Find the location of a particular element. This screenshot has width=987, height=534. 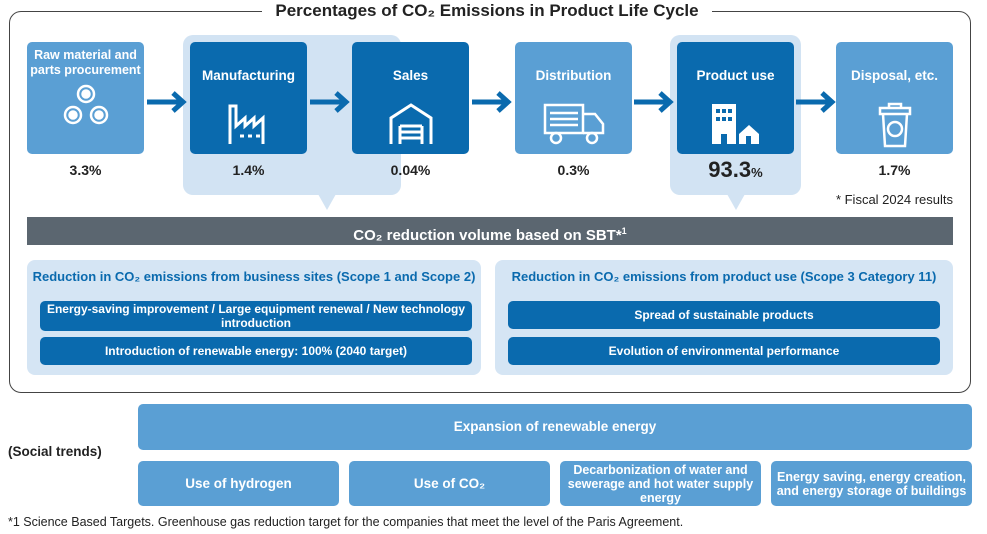

stage-sales: Sales is located at coordinates (410, 98).